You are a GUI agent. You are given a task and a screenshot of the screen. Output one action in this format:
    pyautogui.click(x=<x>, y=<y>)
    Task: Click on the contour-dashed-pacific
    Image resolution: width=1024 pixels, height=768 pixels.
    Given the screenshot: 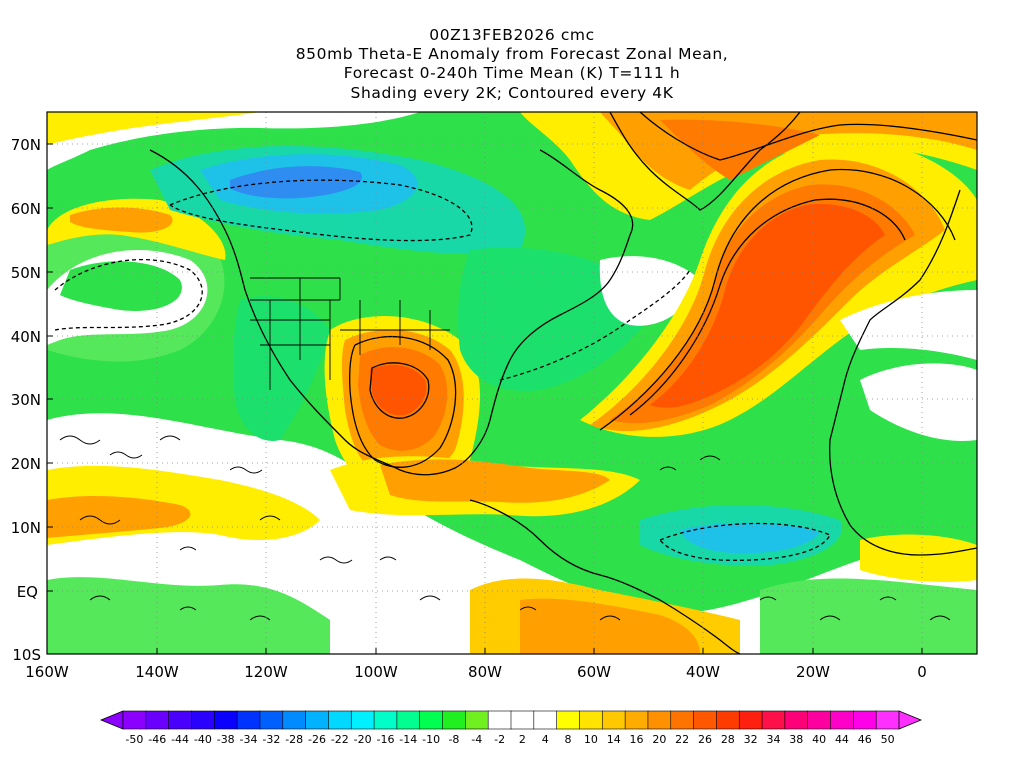 What is the action you would take?
    pyautogui.click(x=128, y=295)
    